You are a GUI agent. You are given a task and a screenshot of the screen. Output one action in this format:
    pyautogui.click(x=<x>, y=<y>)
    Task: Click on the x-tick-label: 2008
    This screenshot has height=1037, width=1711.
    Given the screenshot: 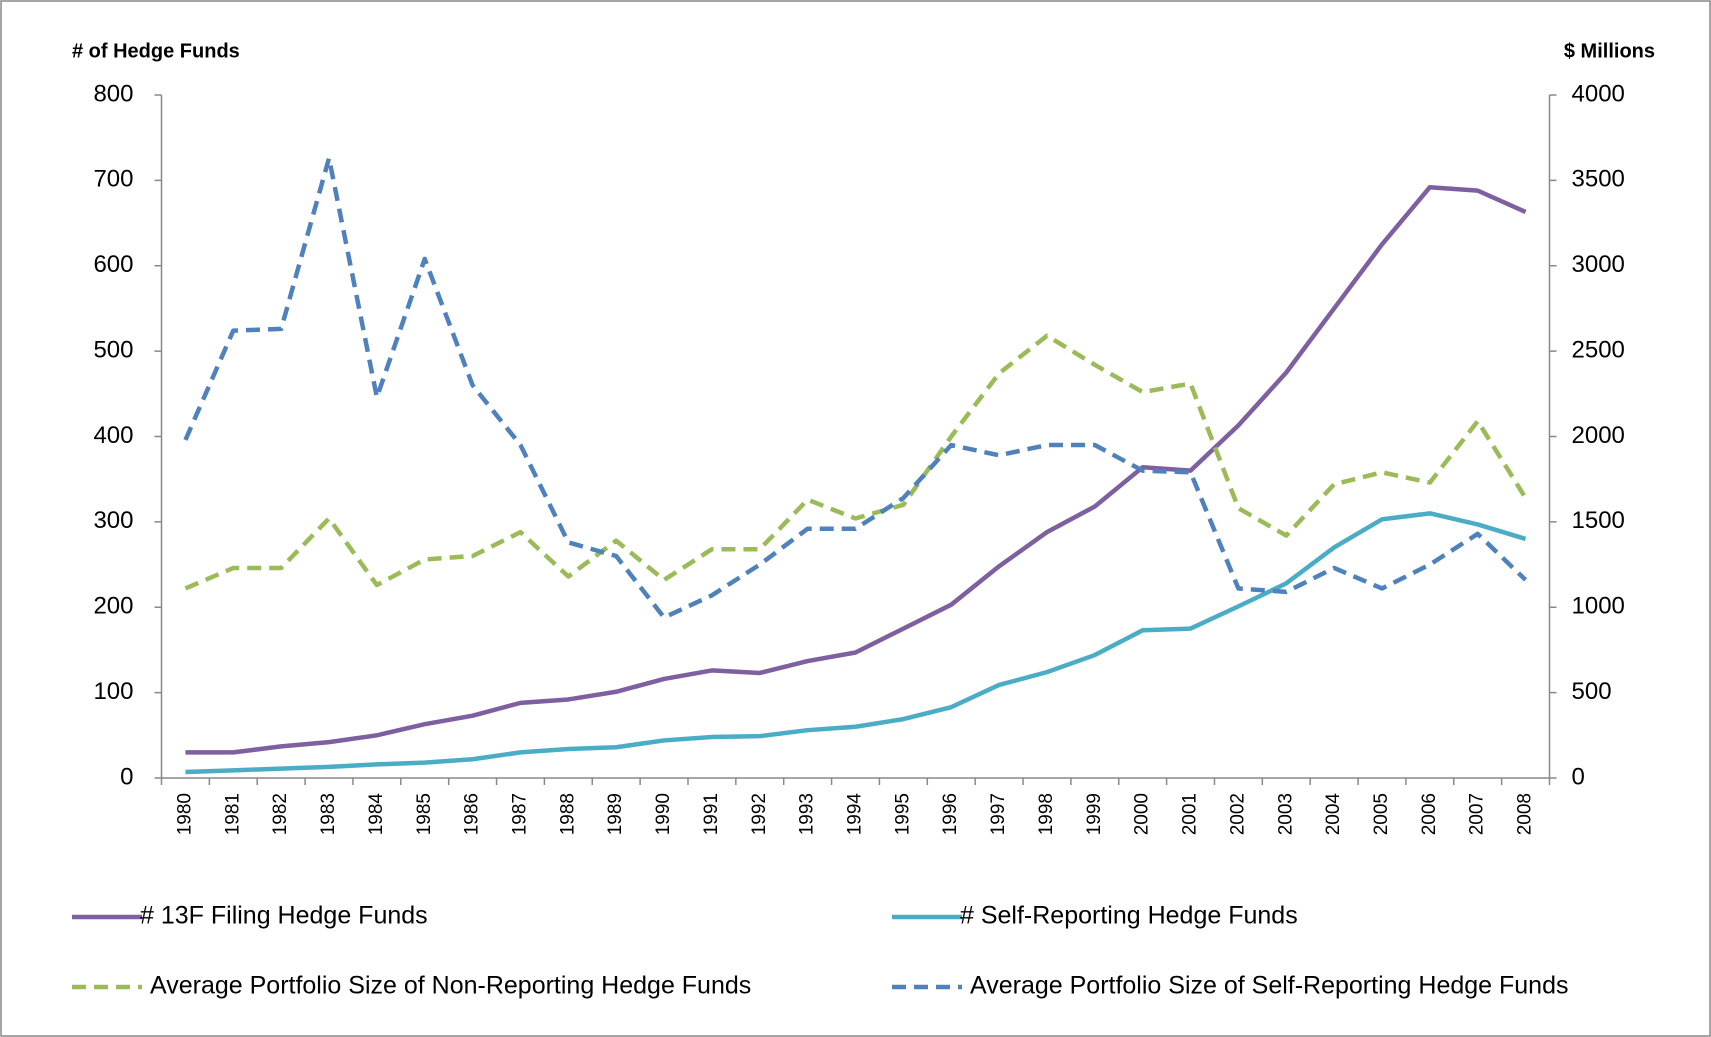 What is the action you would take?
    pyautogui.click(x=1525, y=814)
    